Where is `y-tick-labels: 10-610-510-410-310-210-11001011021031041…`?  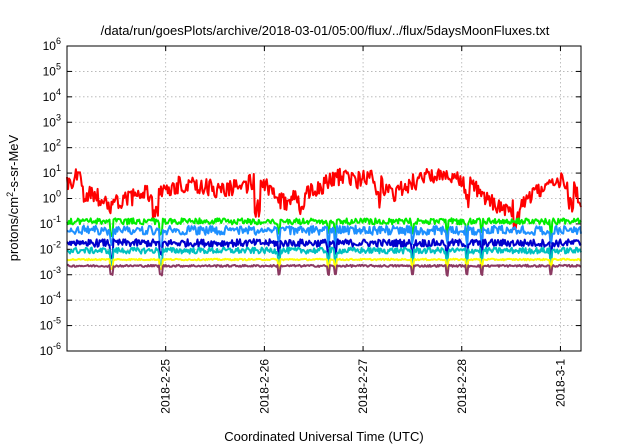
y-tick-labels: 10-610-510-410-310-210-11001011021031041… is located at coordinates (50, 197).